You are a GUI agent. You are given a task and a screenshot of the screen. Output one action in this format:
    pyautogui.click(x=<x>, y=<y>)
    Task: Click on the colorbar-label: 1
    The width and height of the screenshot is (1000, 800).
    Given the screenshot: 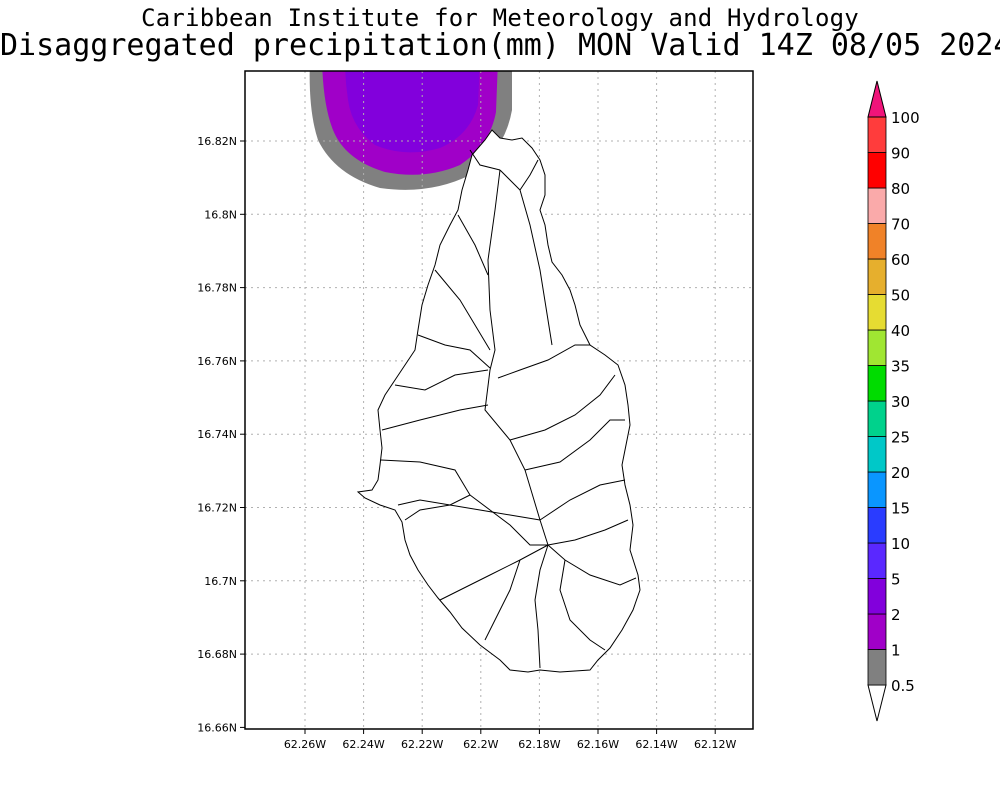 What is the action you would take?
    pyautogui.click(x=896, y=651)
    